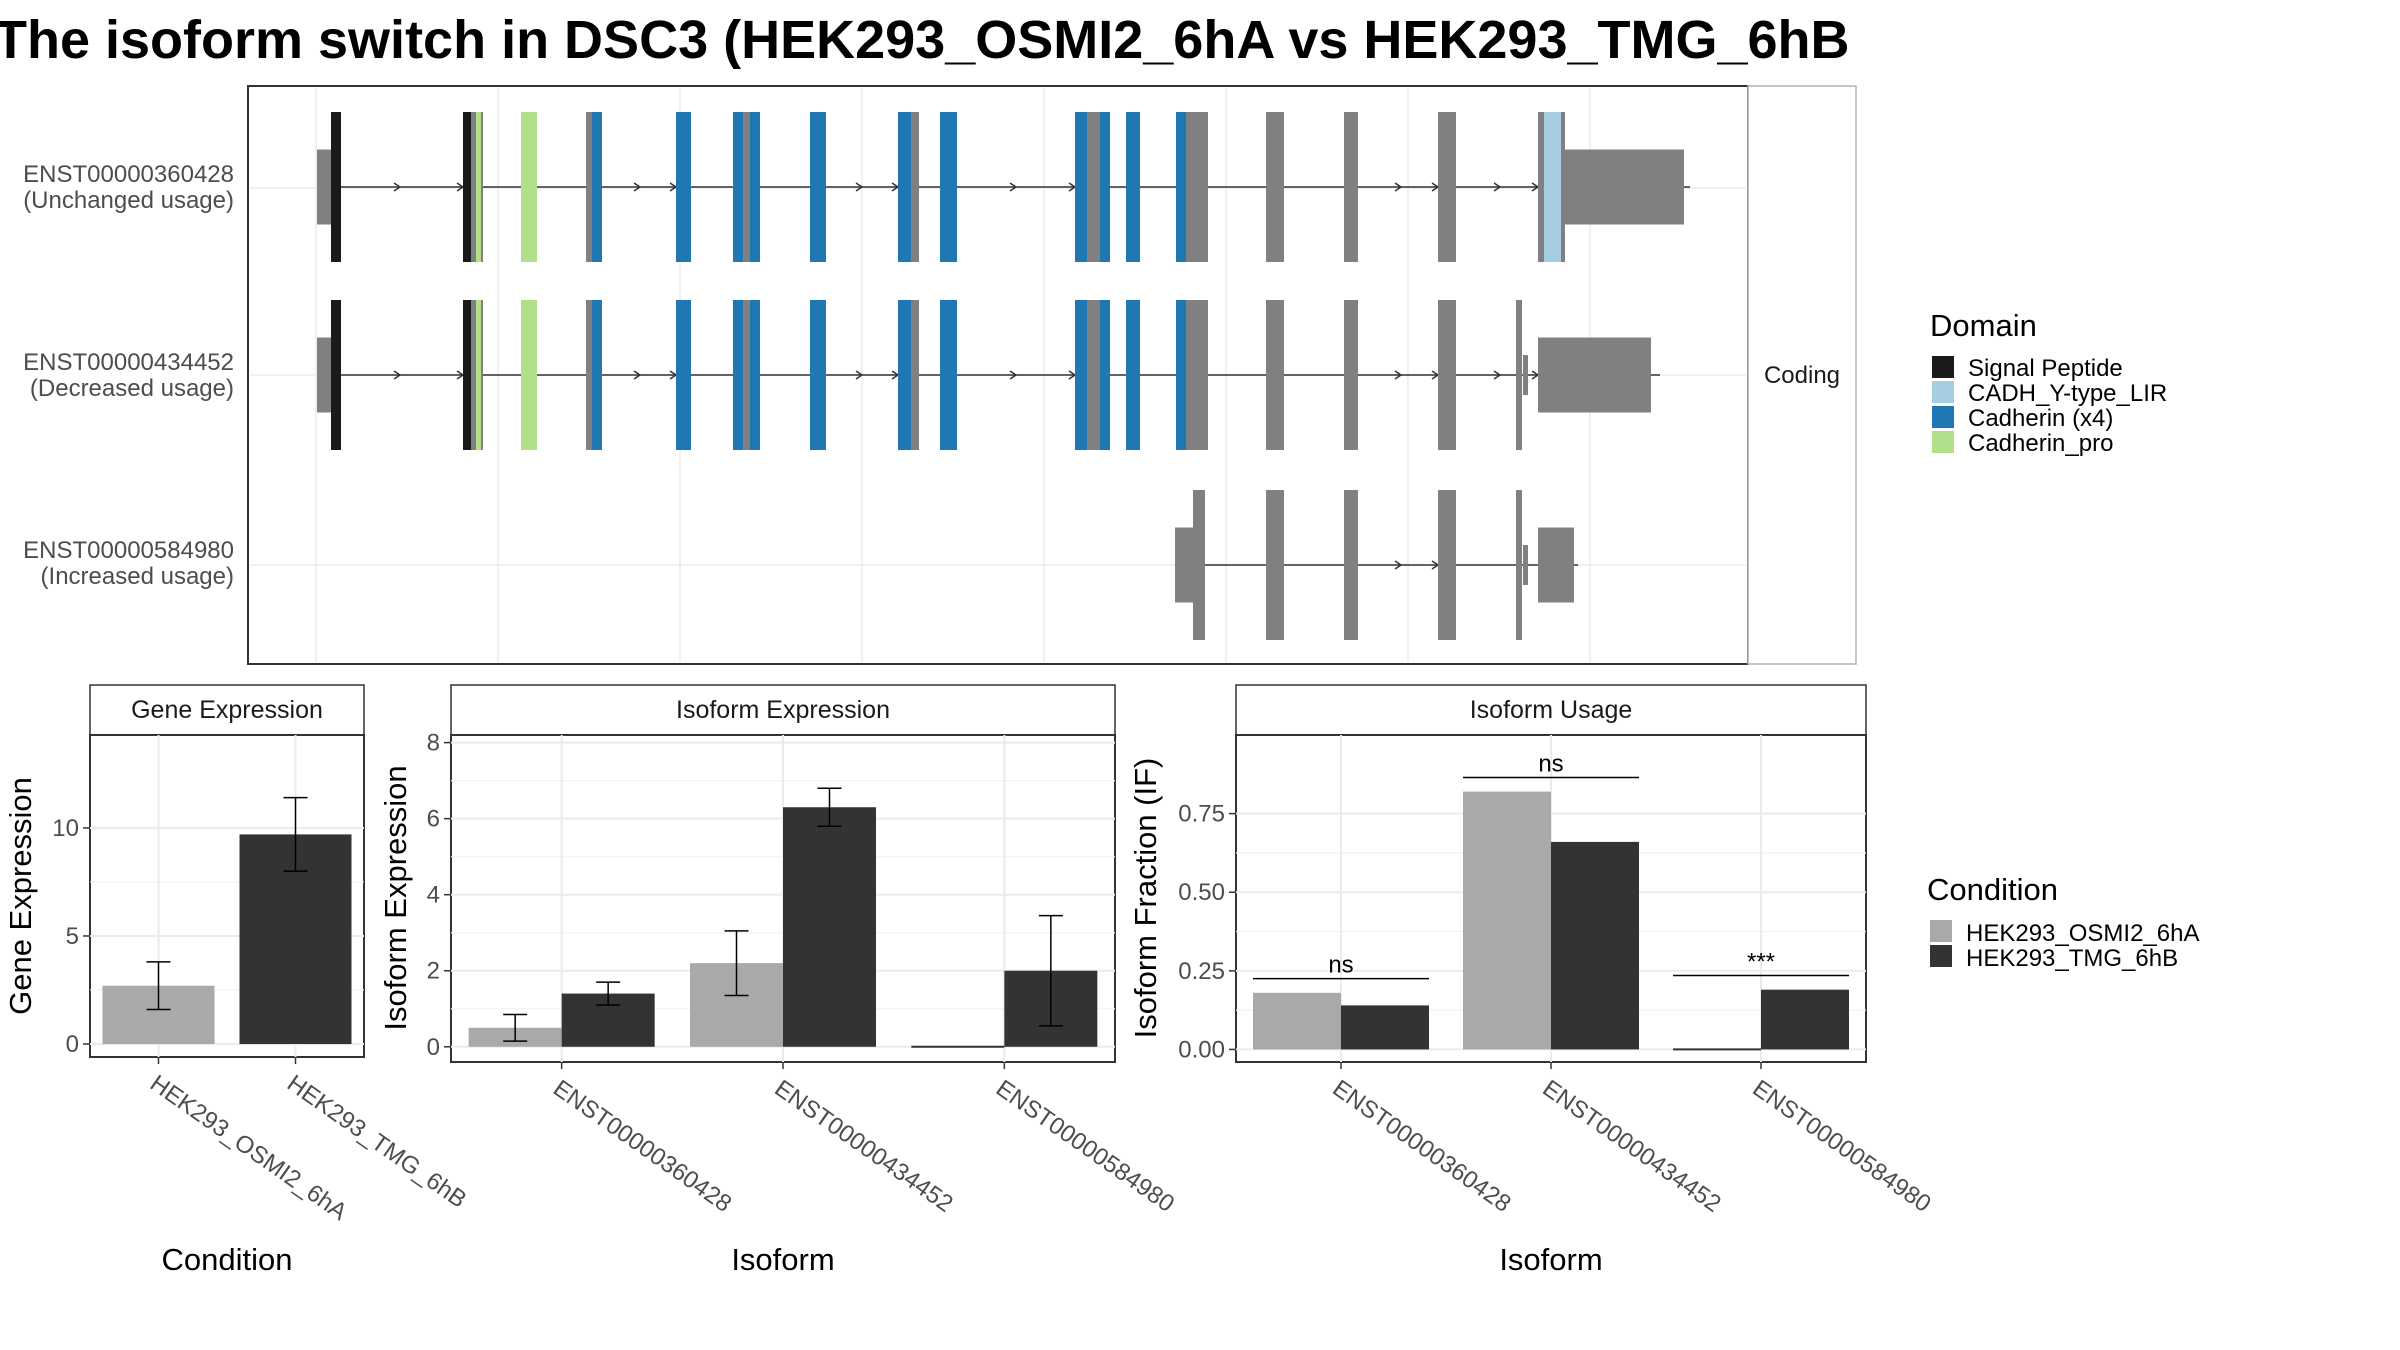 The width and height of the screenshot is (2400, 1350). I want to click on structure-facet-strip, so click(1802, 375).